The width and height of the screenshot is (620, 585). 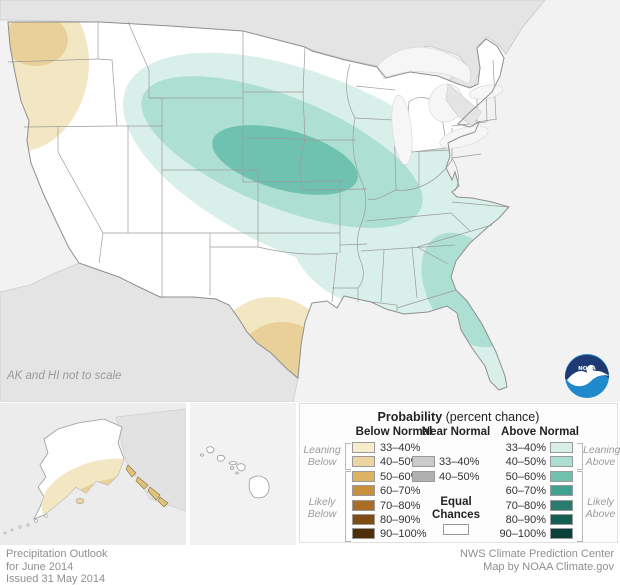 What do you see at coordinates (486, 92) in the screenshot?
I see `lake-ontario` at bounding box center [486, 92].